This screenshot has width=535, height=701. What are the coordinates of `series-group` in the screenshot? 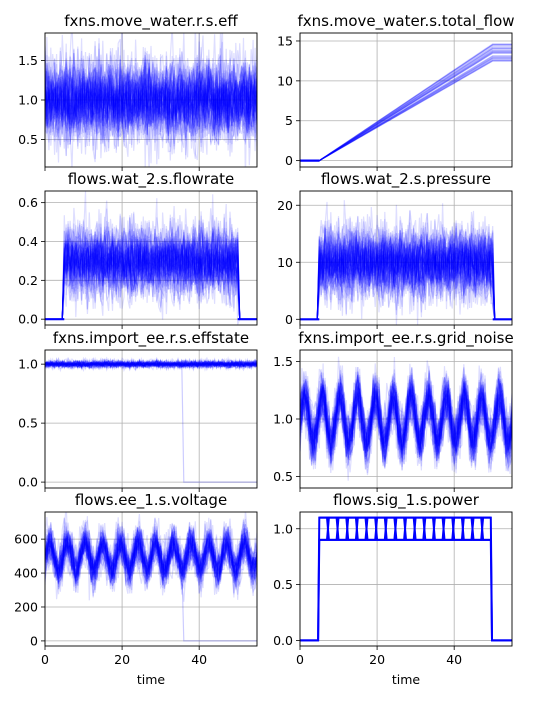 It's located at (406, 418).